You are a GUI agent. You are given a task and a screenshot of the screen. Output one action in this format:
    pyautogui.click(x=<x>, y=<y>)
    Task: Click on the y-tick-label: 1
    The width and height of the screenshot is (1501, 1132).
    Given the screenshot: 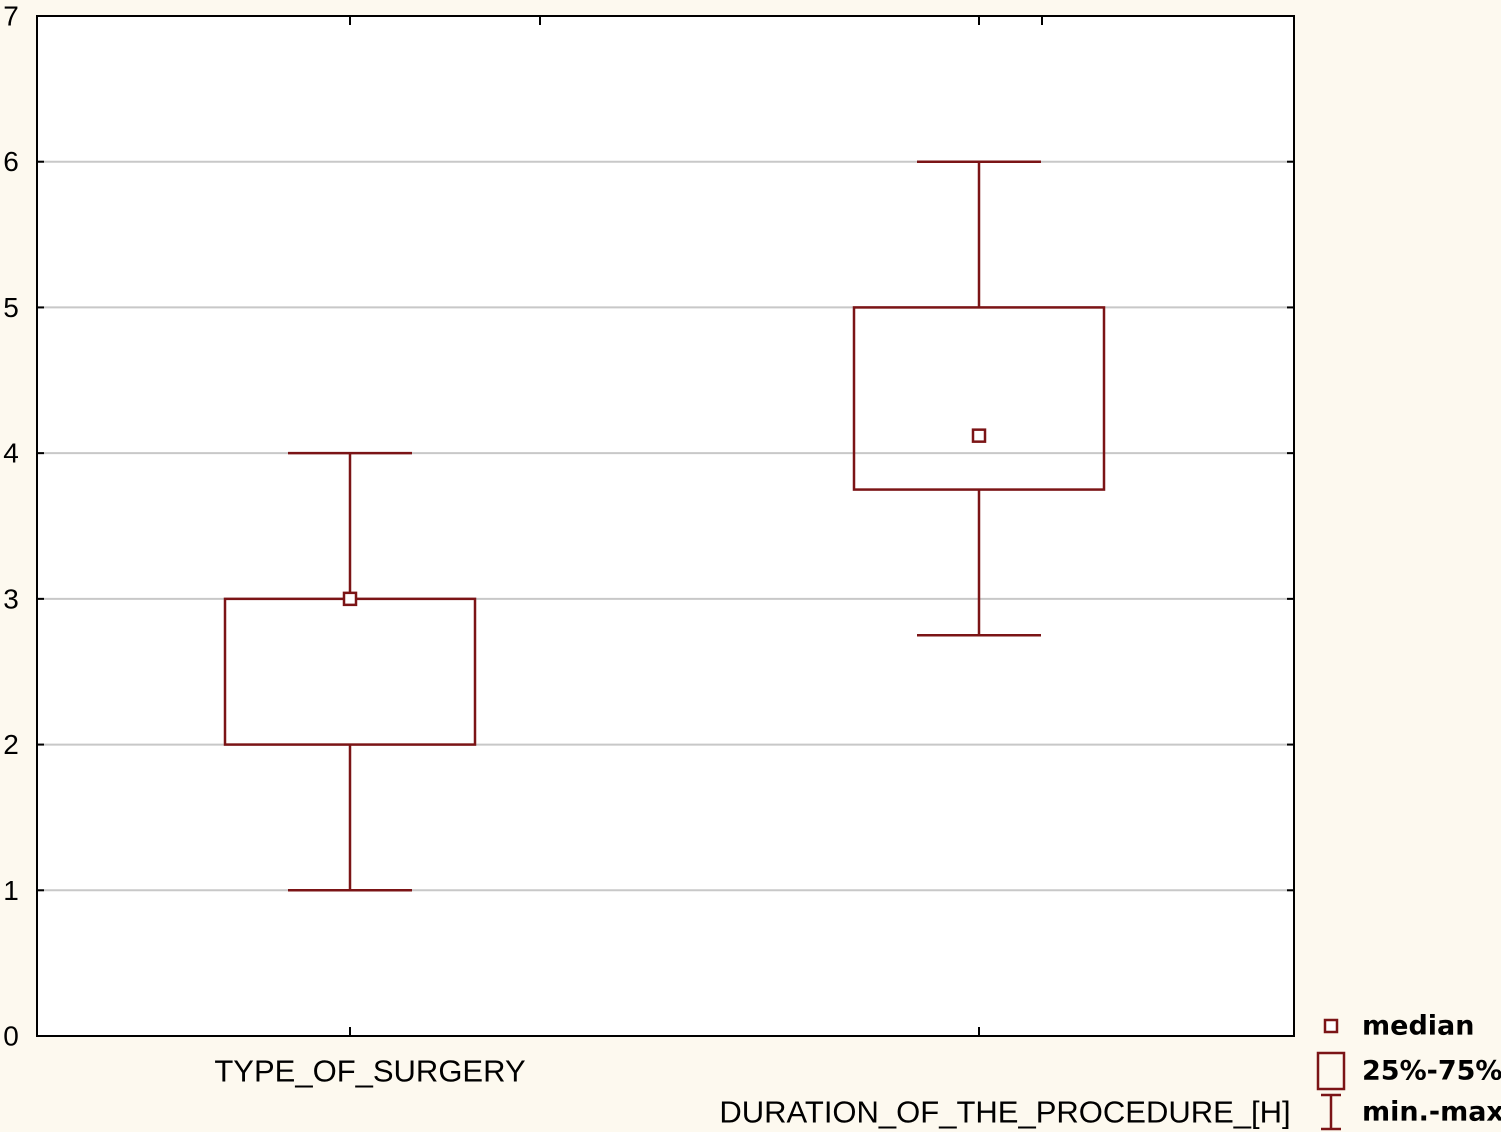 What is the action you would take?
    pyautogui.click(x=11, y=890)
    